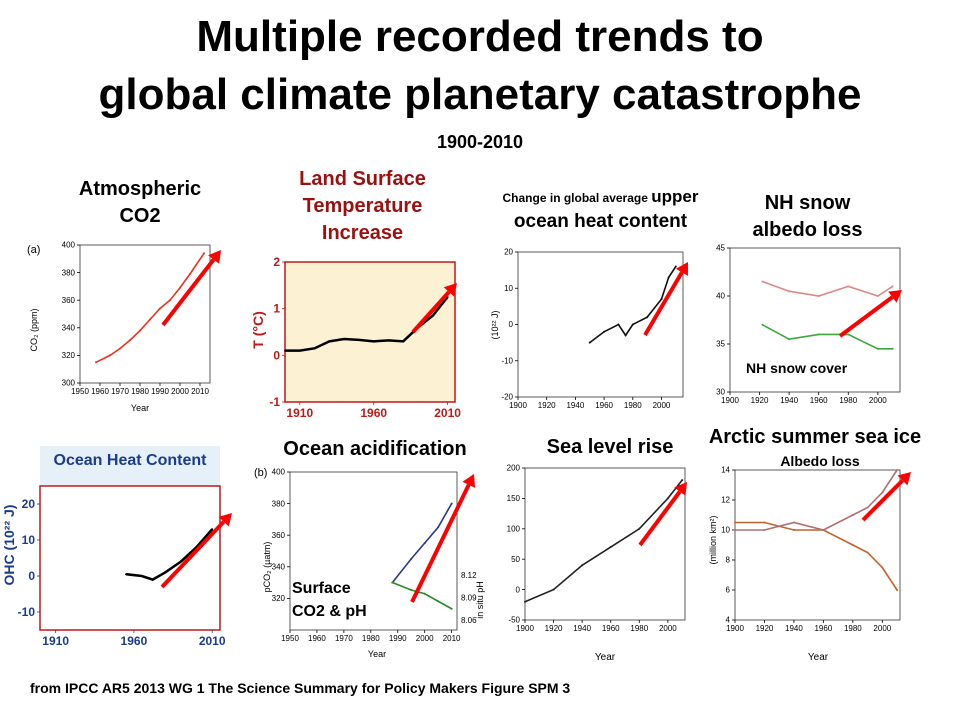  Describe the element at coordinates (904, 479) in the screenshot. I see `arctic_ice-trend-arrow-head` at that location.